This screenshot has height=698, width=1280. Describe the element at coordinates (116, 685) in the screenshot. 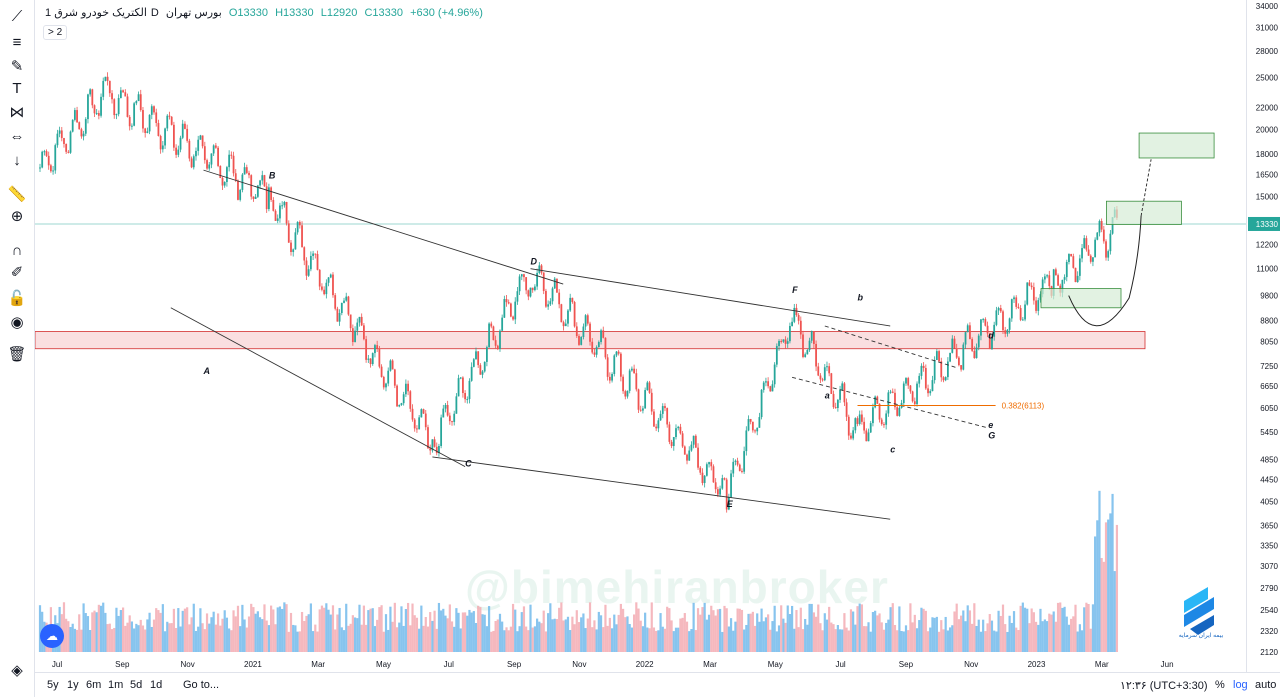

I see `range-1m-button: 1m` at that location.